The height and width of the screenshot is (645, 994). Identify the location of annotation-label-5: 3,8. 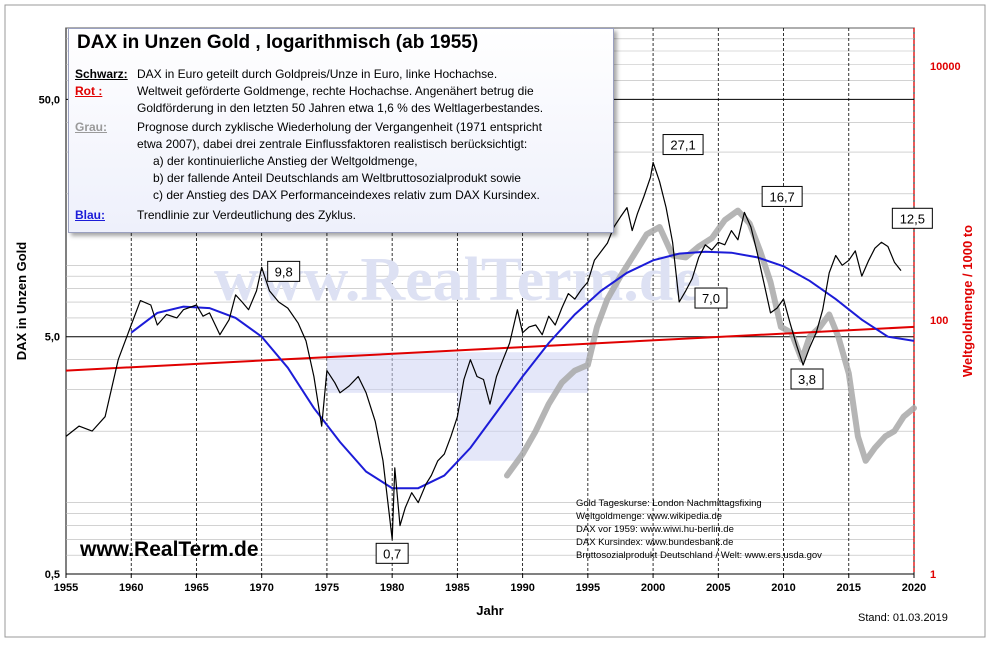
(807, 379).